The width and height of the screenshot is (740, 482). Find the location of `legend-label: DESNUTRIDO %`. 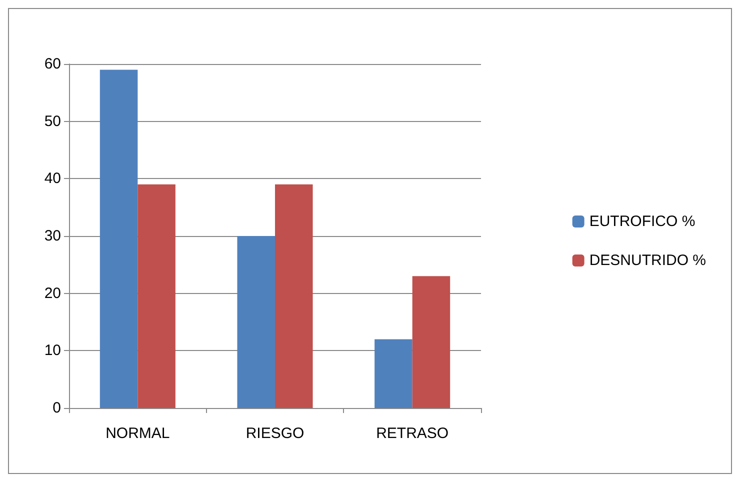

legend-label: DESNUTRIDO % is located at coordinates (647, 260).